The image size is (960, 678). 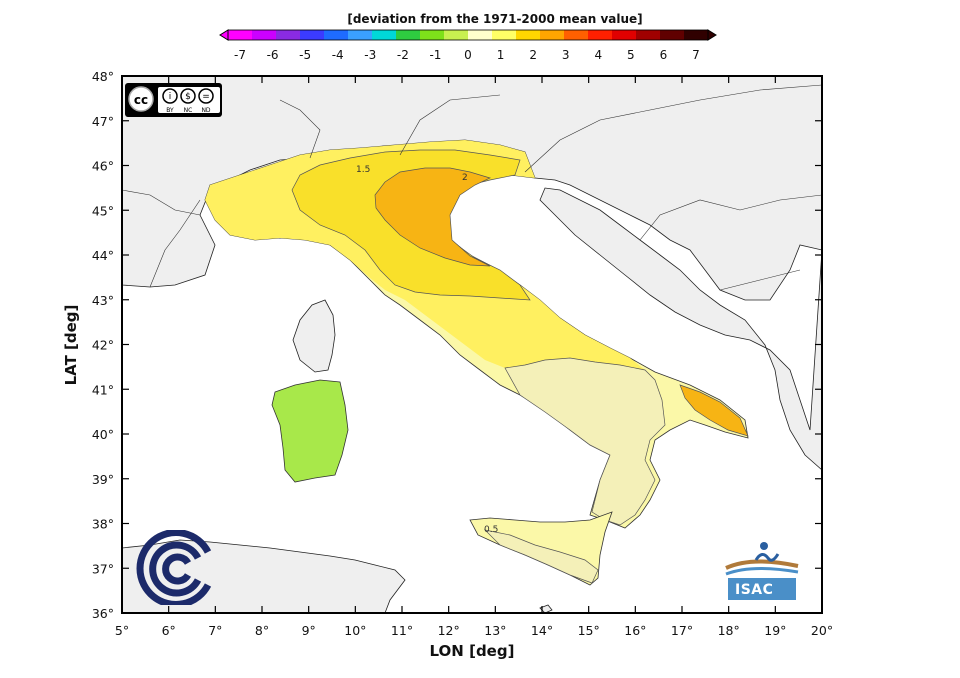 I want to click on cc-nd-label: ND, so click(x=205, y=110).